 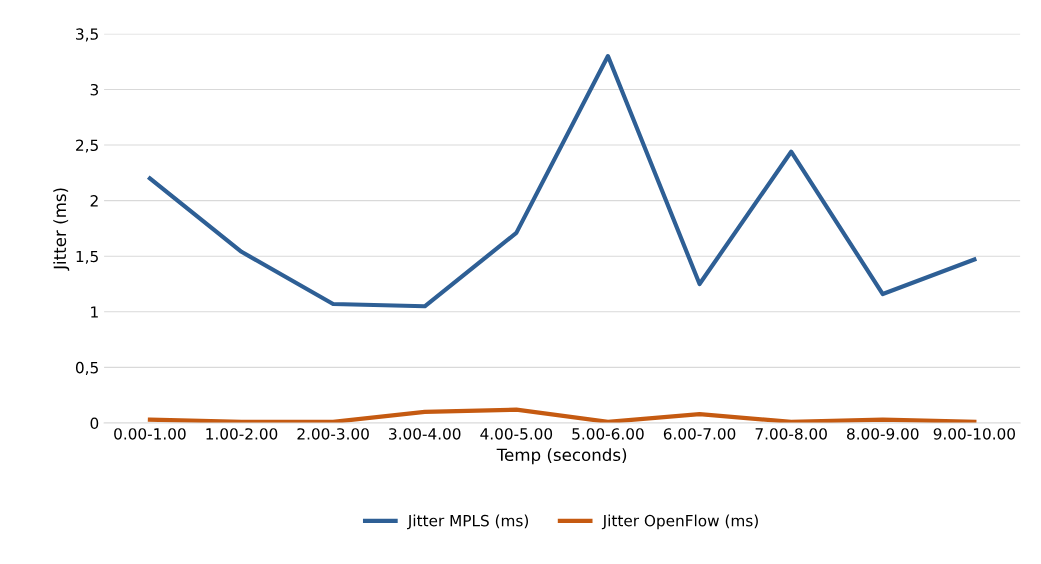 I want to click on x-tick-label: 8.00-9.00, so click(x=883, y=434).